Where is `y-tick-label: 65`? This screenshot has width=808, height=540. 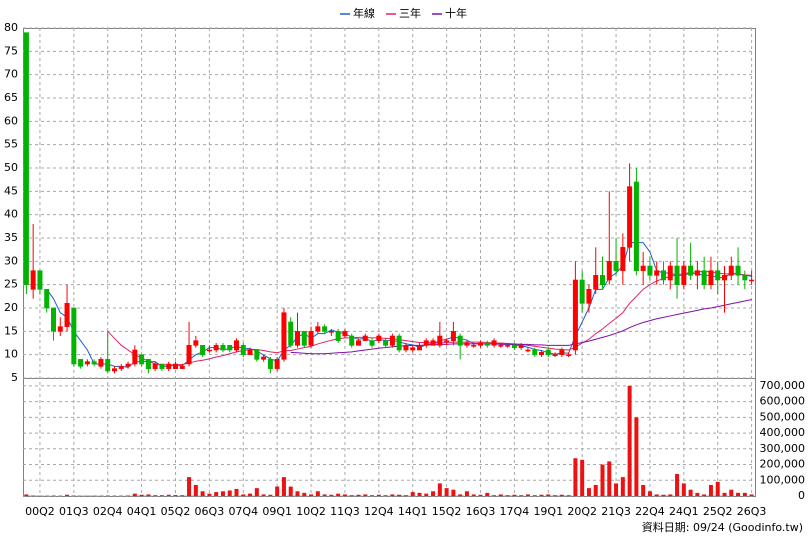 y-tick-label: 65 is located at coordinates (11, 97).